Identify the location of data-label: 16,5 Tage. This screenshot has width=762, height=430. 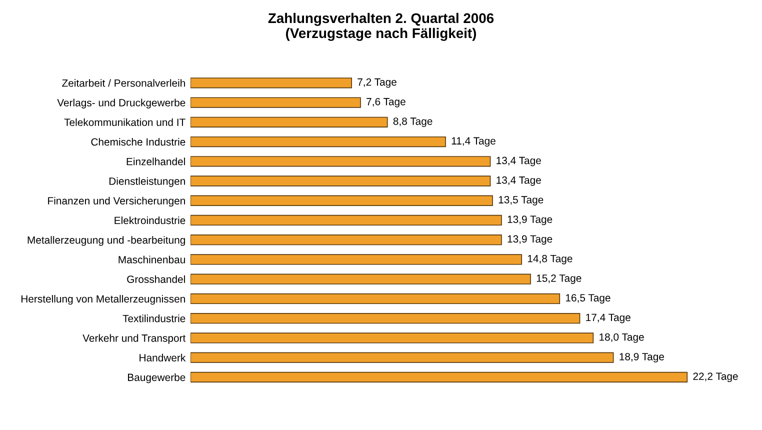
(588, 299).